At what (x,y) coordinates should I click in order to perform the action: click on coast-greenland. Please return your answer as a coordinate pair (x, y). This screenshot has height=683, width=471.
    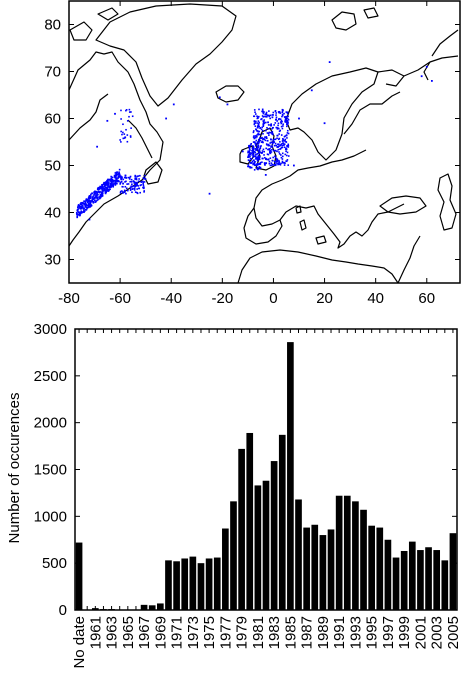
    Looking at the image, I should click on (166, 55).